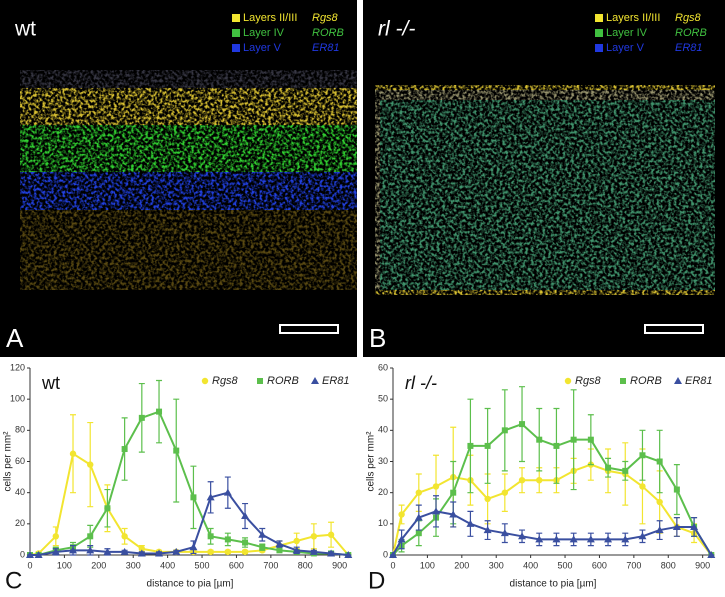 Image resolution: width=725 pixels, height=597 pixels. What do you see at coordinates (633, 18) in the screenshot?
I see `legend-layer: Layers II/III` at bounding box center [633, 18].